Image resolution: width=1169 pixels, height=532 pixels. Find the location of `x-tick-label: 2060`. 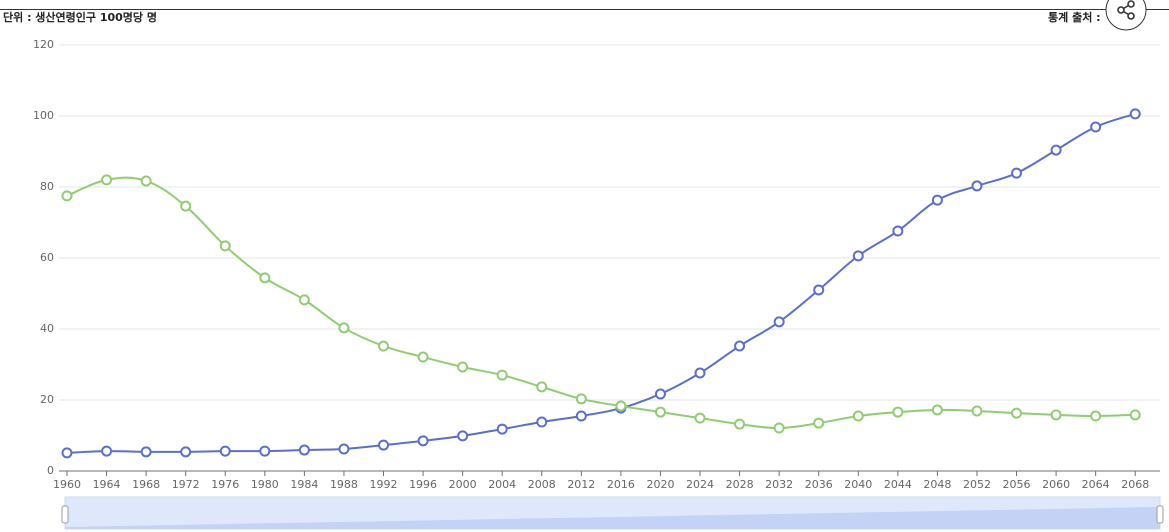

x-tick-label: 2060 is located at coordinates (1056, 484).